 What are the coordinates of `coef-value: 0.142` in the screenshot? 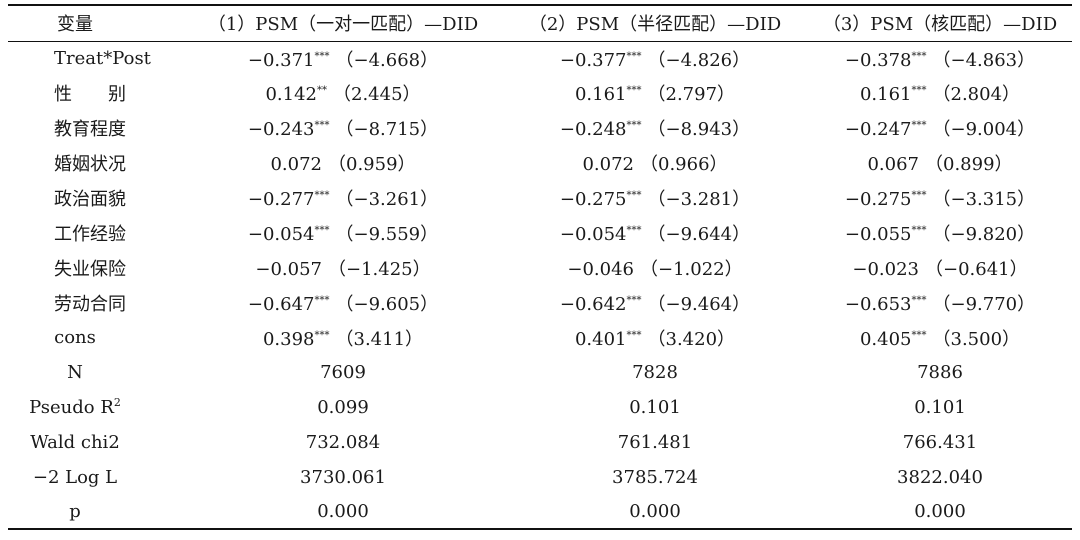 It's located at (291, 95).